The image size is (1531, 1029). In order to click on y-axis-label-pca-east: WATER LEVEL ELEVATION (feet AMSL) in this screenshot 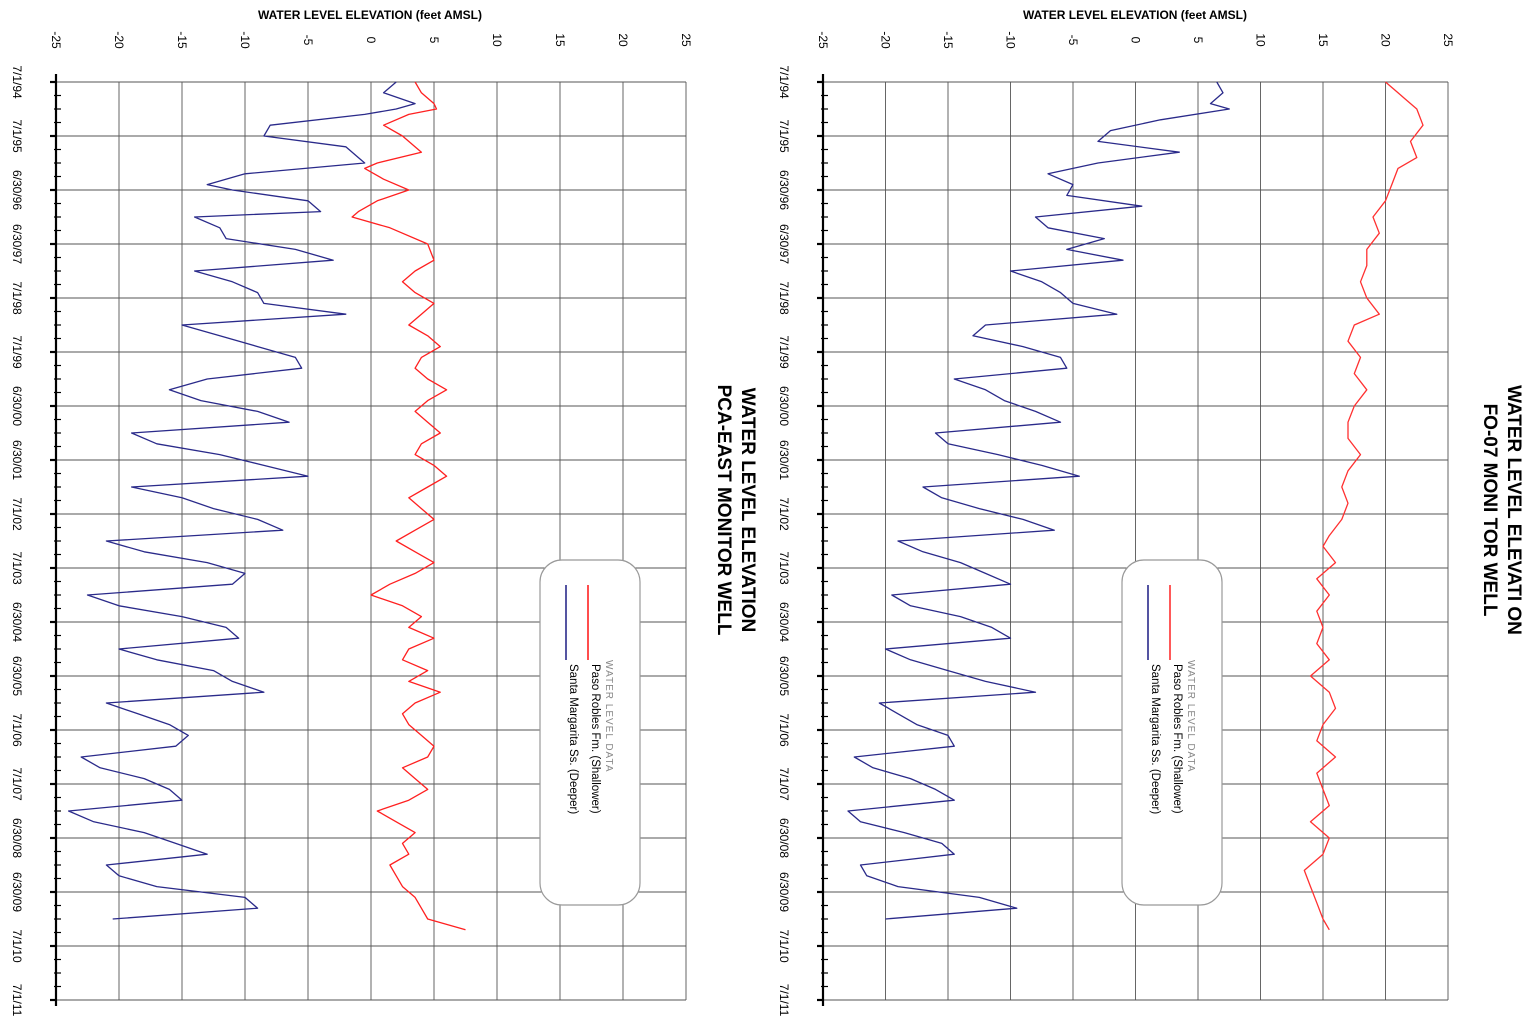, I will do `click(370, 15)`.